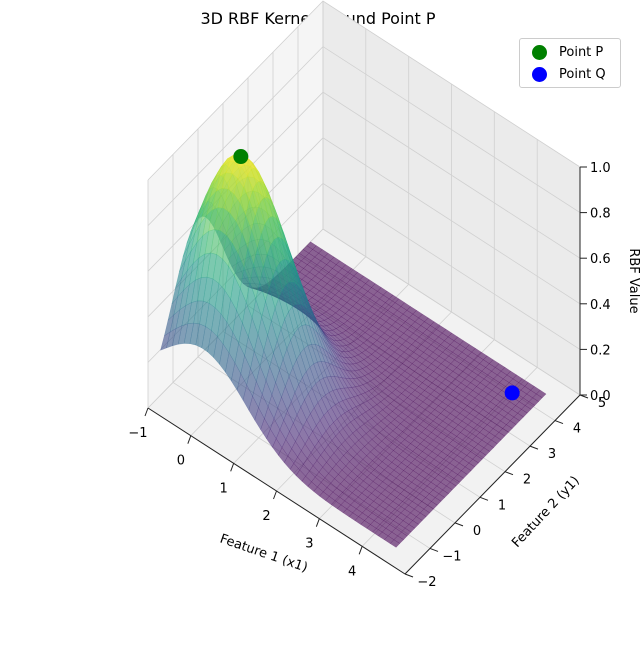 The height and width of the screenshot is (658, 644). I want to click on x-tick-label: 4, so click(352, 571).